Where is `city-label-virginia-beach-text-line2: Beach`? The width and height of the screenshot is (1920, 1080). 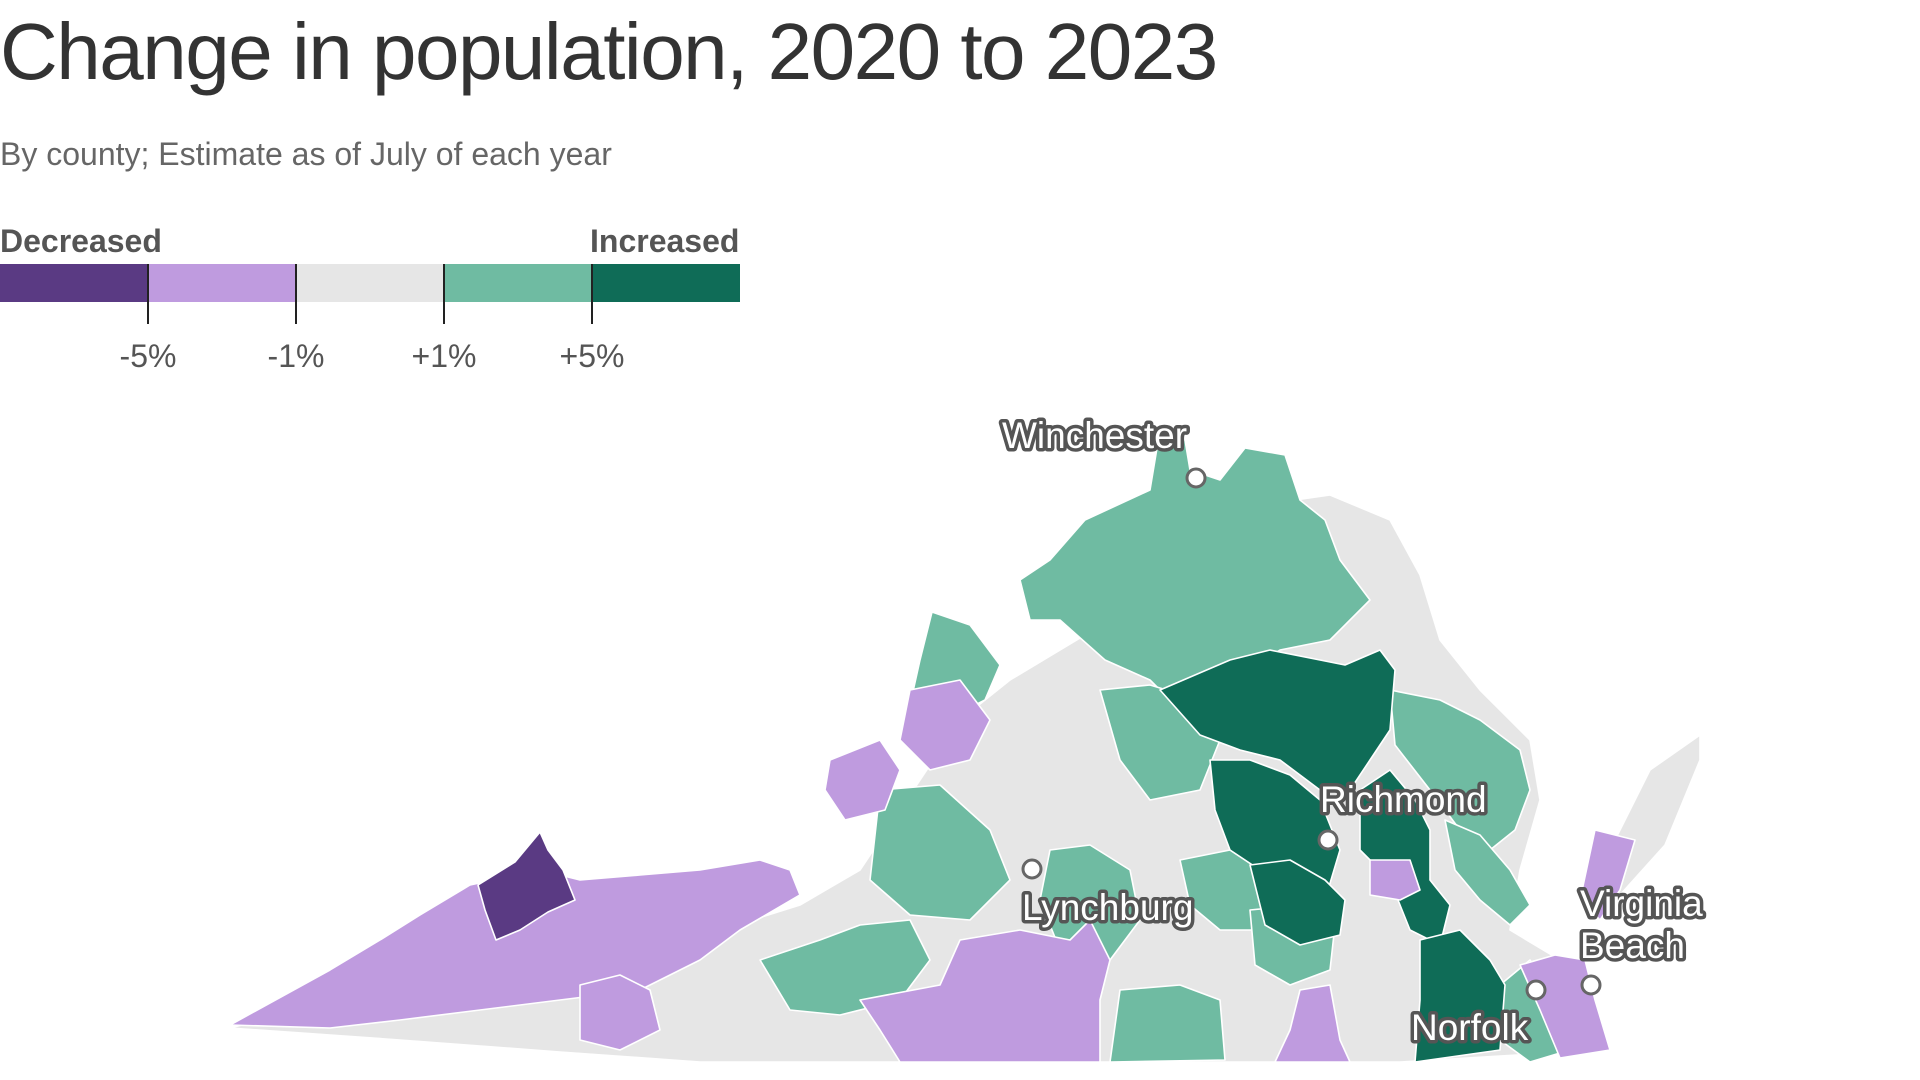
city-label-virginia-beach-text-line2: Beach is located at coordinates (1632, 945).